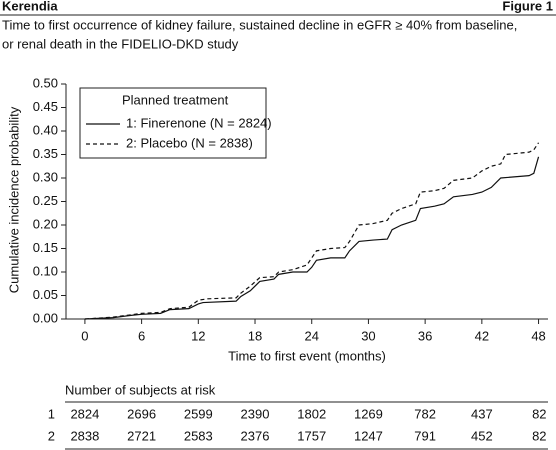 This screenshot has width=556, height=450. Describe the element at coordinates (482, 435) in the screenshot. I see `risk-count: 452` at that location.